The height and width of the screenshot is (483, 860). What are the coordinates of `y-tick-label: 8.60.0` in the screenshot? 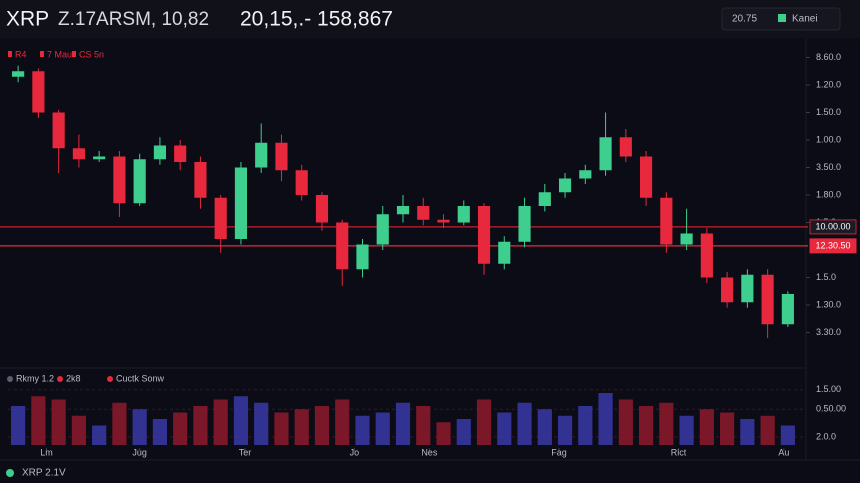 It's located at (828, 57).